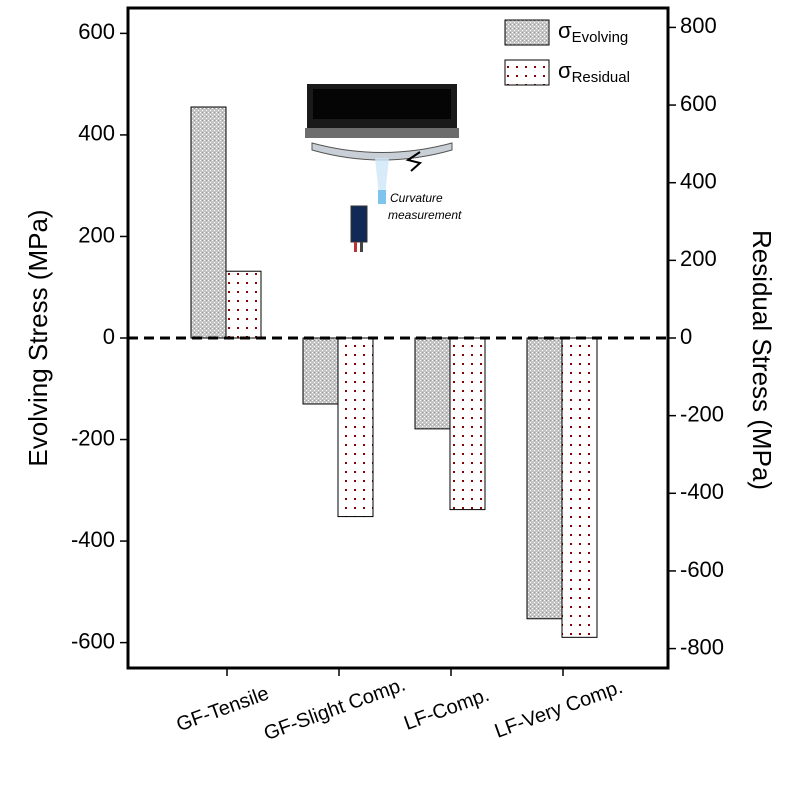 The image size is (794, 801). I want to click on y2-tick-label: 800, so click(698, 25).